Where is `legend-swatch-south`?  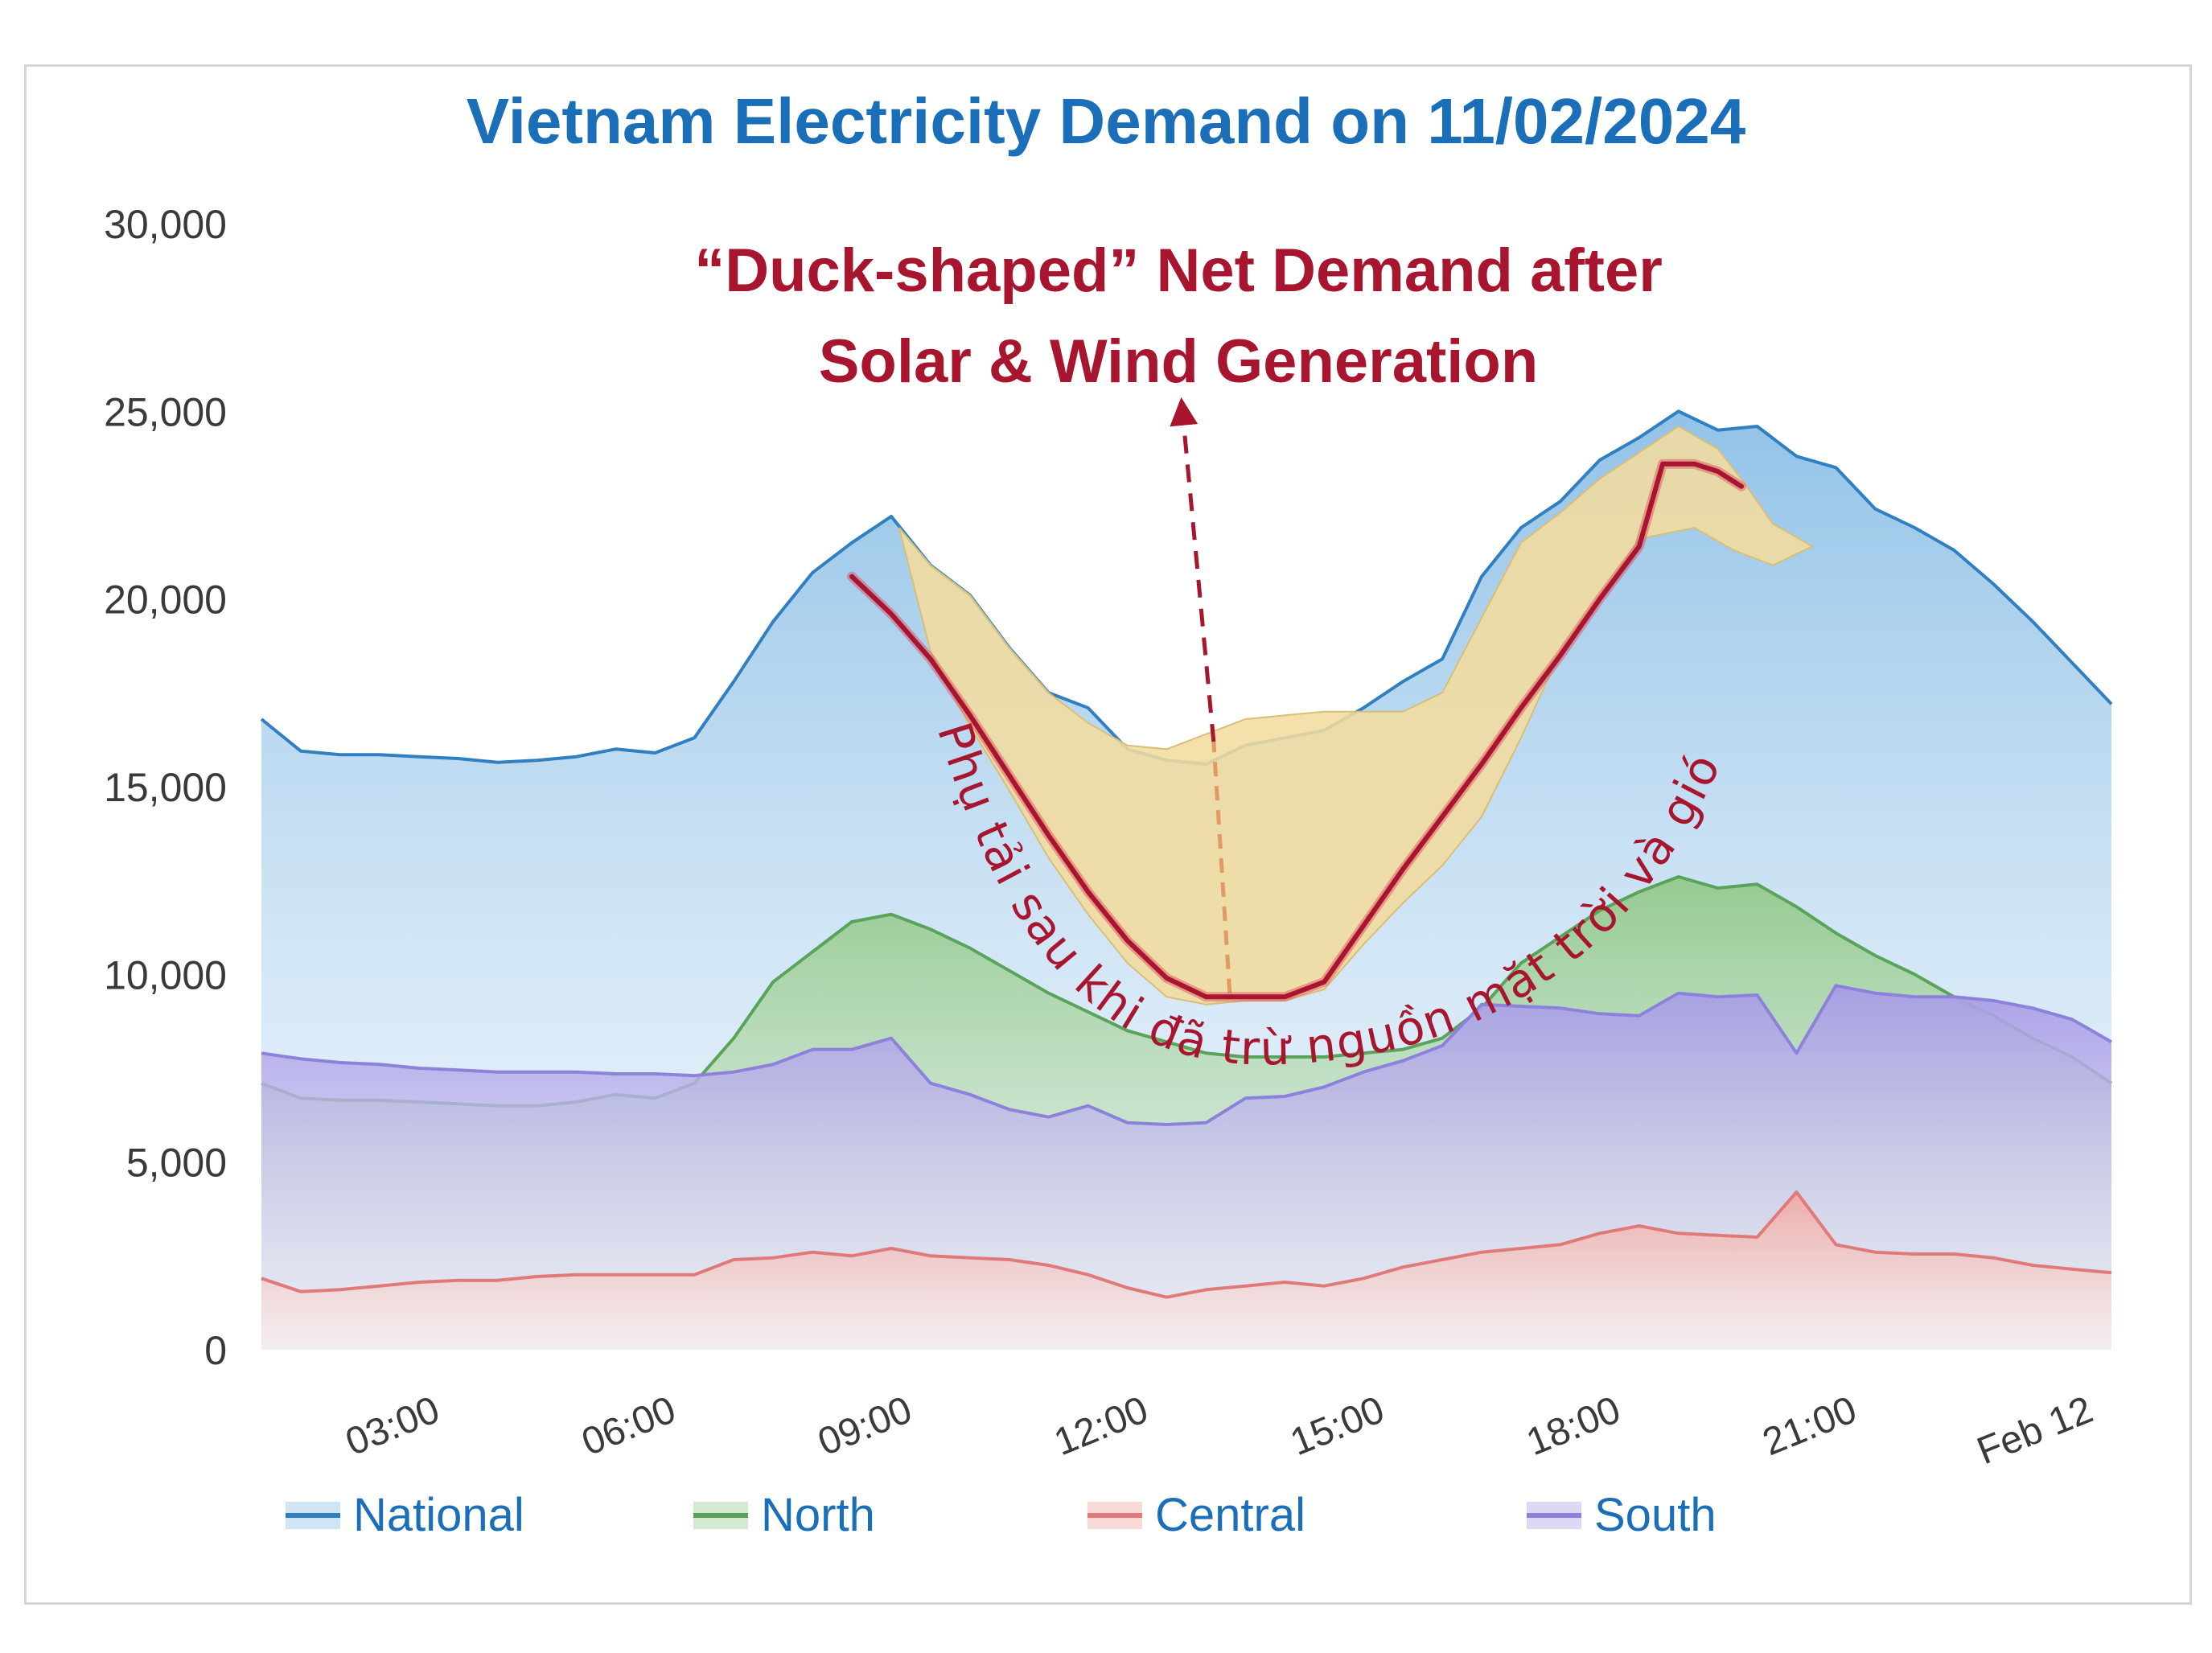
legend-swatch-south is located at coordinates (1554, 1515).